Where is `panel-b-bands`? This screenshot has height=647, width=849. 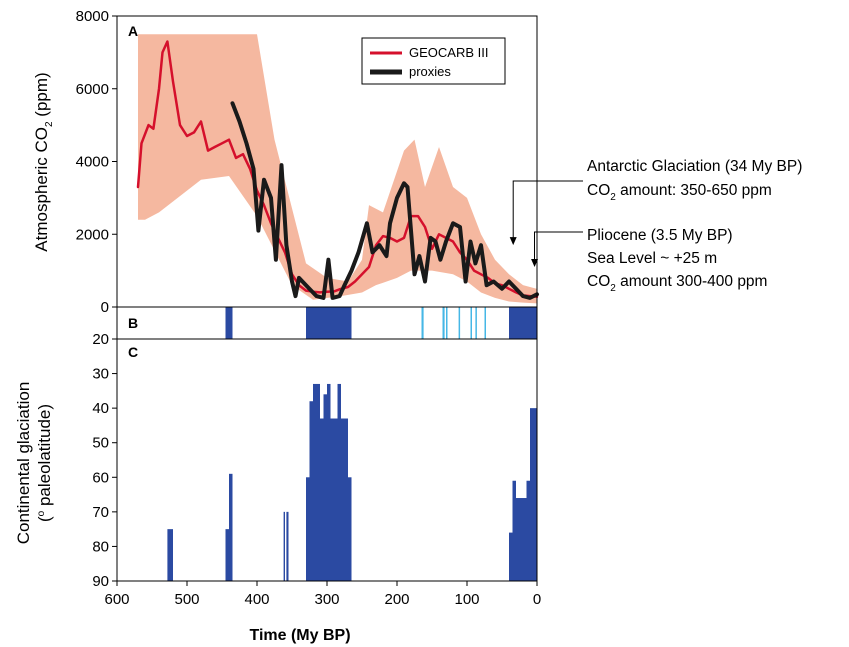
panel-b-bands is located at coordinates (381, 323).